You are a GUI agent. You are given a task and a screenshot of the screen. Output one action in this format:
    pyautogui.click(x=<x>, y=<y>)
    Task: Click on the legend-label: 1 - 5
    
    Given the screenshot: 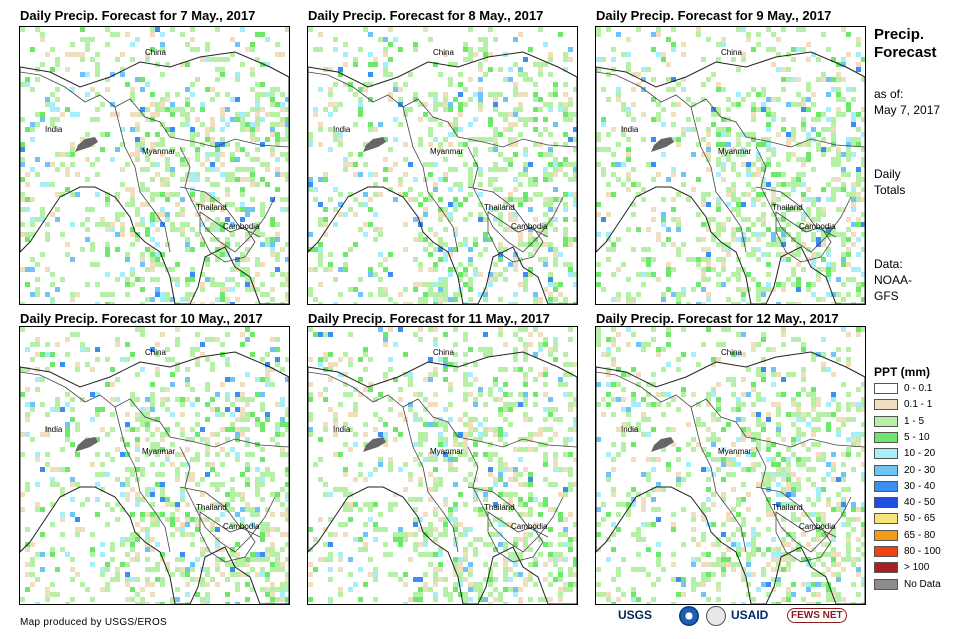 What is the action you would take?
    pyautogui.click(x=914, y=421)
    